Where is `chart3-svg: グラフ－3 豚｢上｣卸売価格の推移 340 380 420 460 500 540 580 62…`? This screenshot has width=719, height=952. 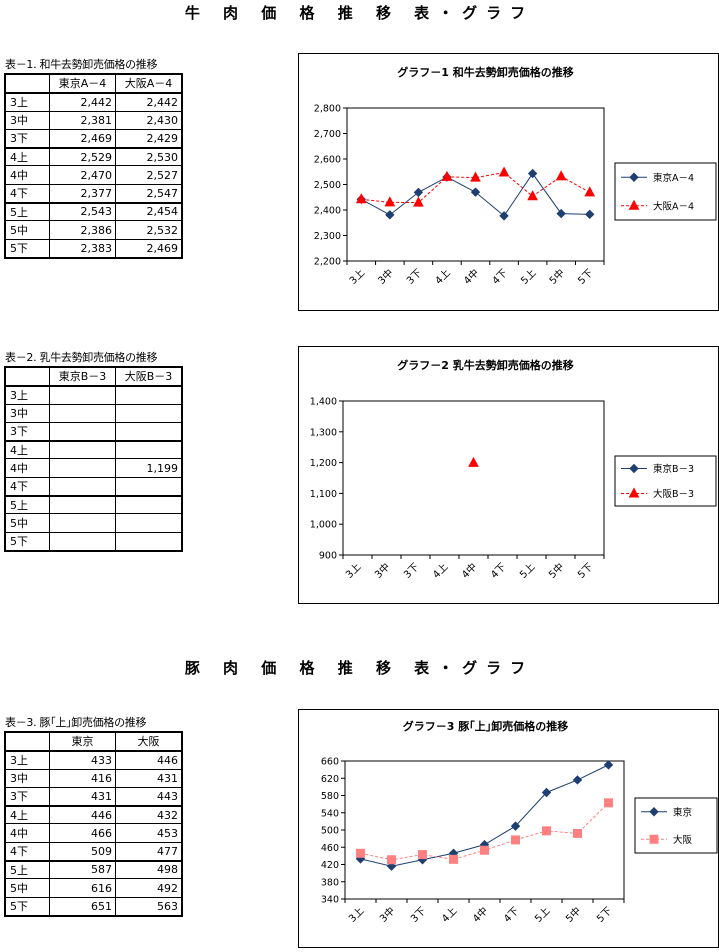 chart3-svg: グラフ－3 豚｢上｣卸売価格の推移 340 380 420 460 500 540 580 62… is located at coordinates (519, 822).